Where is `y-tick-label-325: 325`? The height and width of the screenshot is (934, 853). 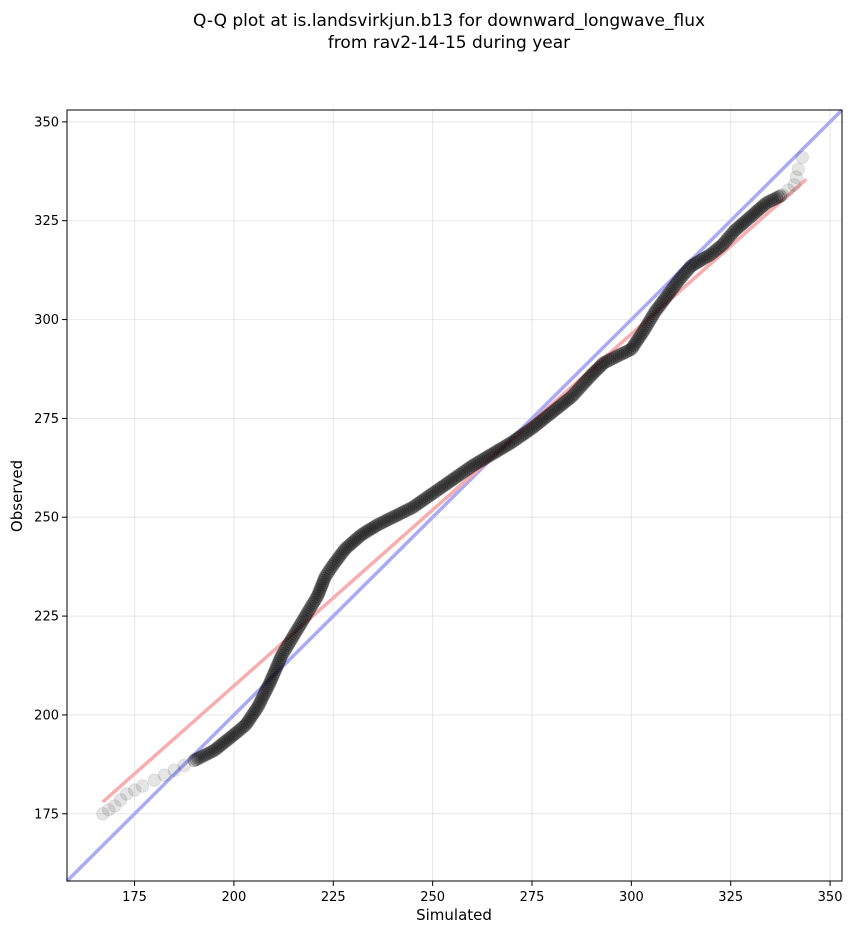
y-tick-label-325: 325 is located at coordinates (46, 221).